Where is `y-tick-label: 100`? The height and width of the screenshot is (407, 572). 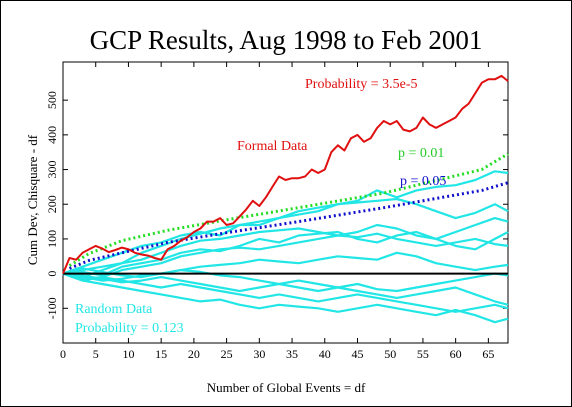 y-tick-label: 100 is located at coordinates (52, 239).